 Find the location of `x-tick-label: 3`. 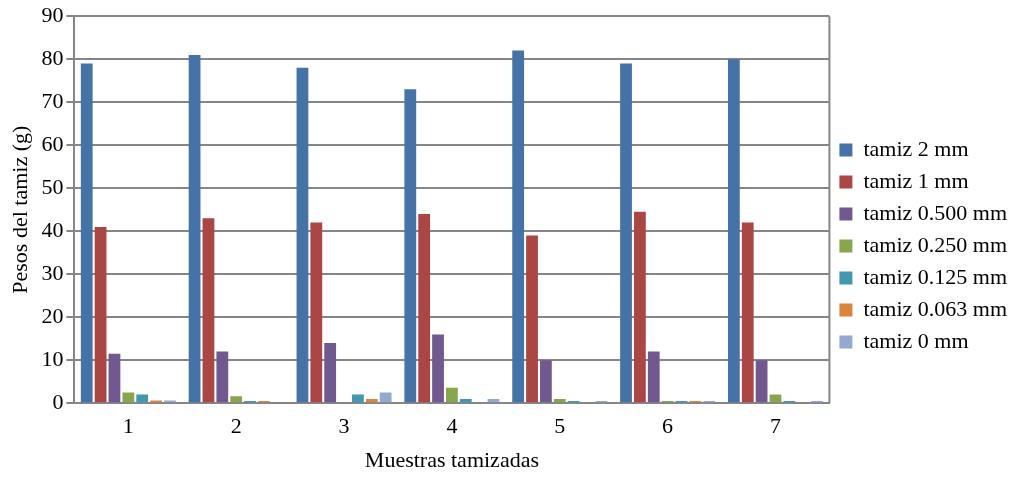

x-tick-label: 3 is located at coordinates (344, 426).